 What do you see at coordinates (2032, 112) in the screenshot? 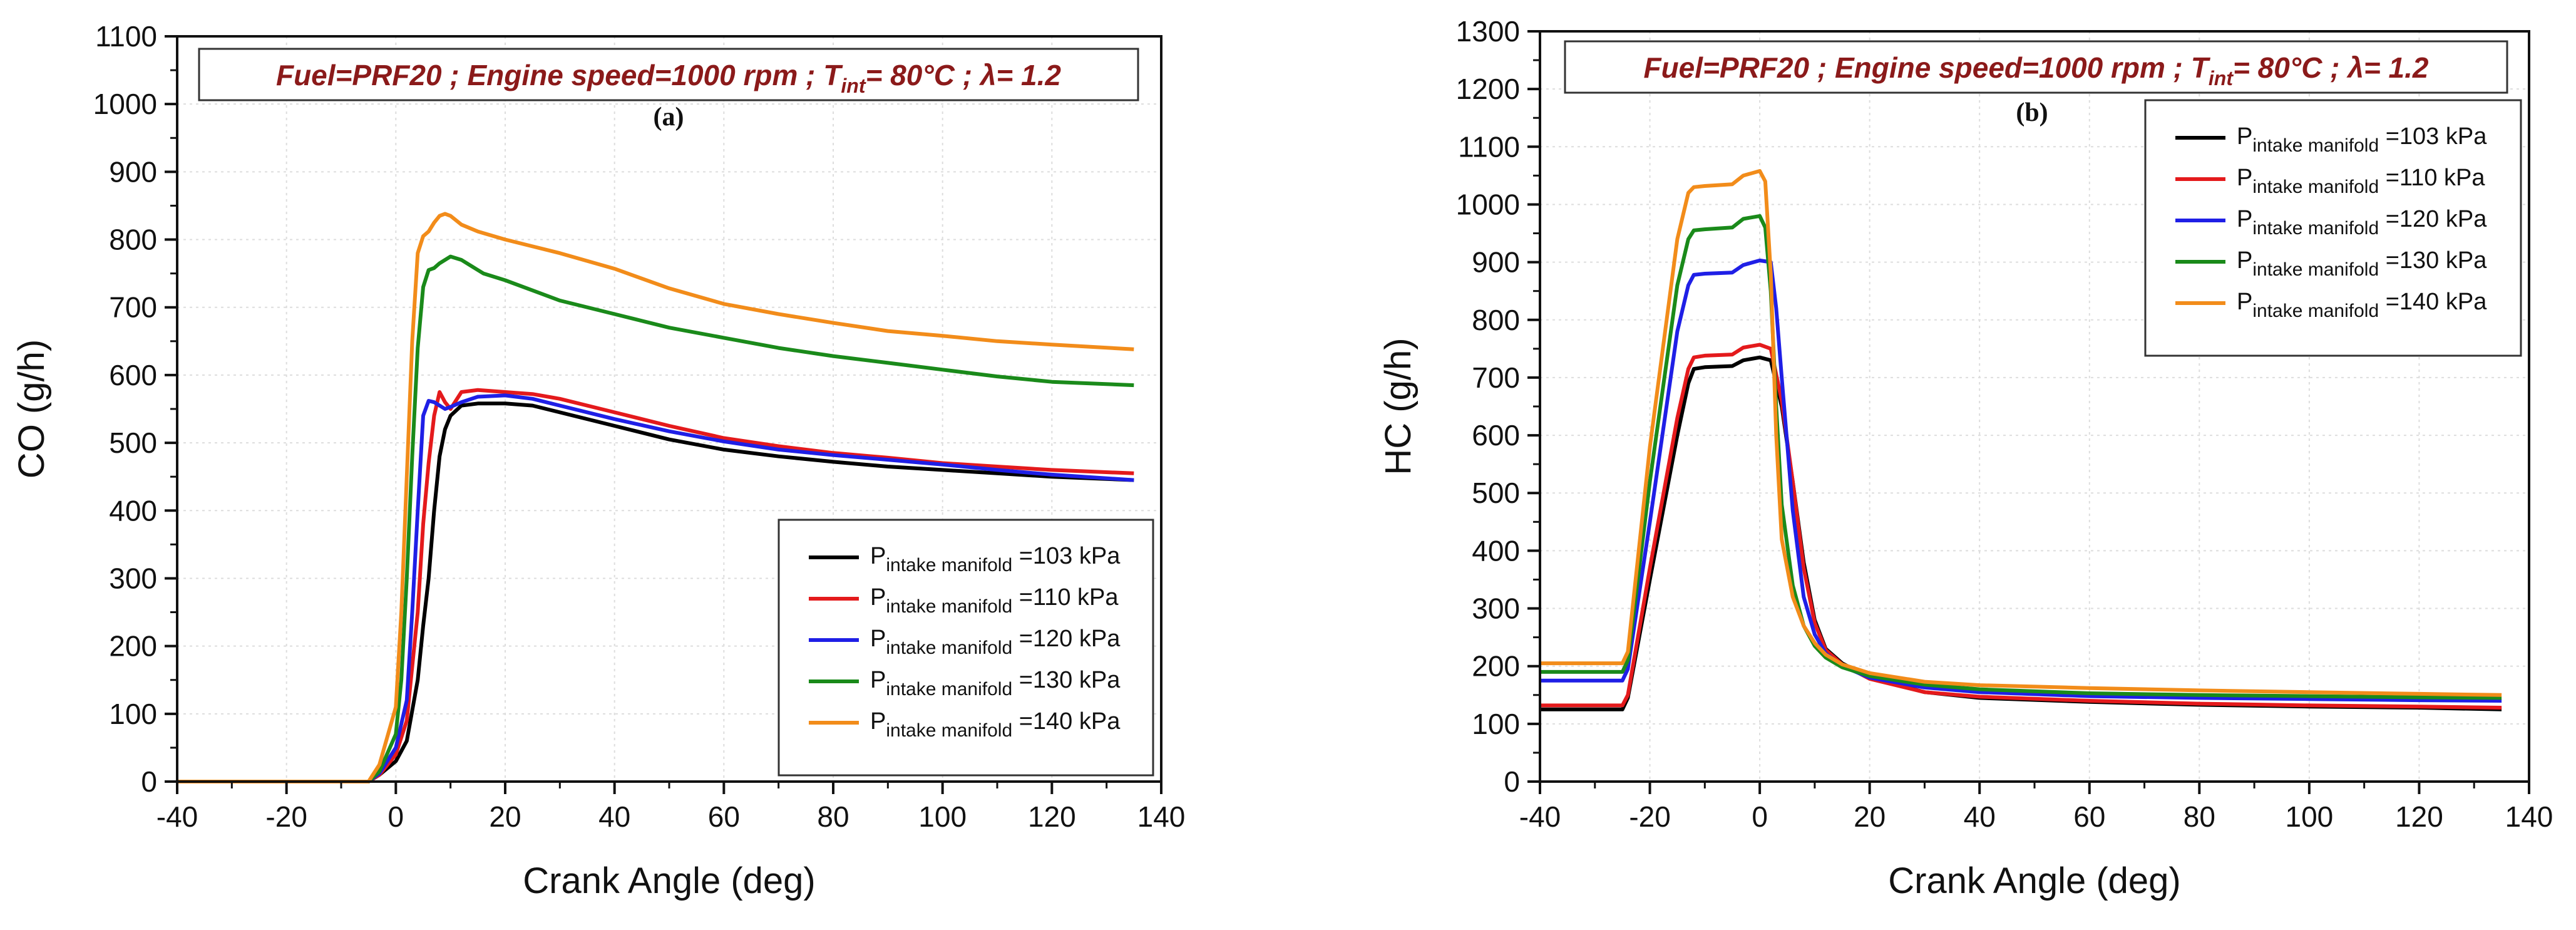
I see `panel-label: (b)` at bounding box center [2032, 112].